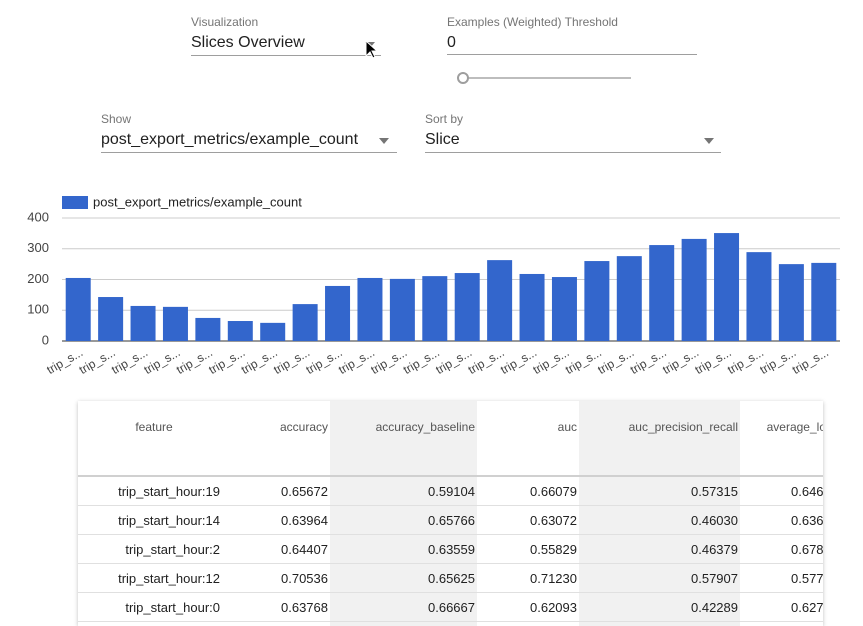 The image size is (863, 626). Describe the element at coordinates (154, 438) in the screenshot. I see `column-header: feature` at that location.